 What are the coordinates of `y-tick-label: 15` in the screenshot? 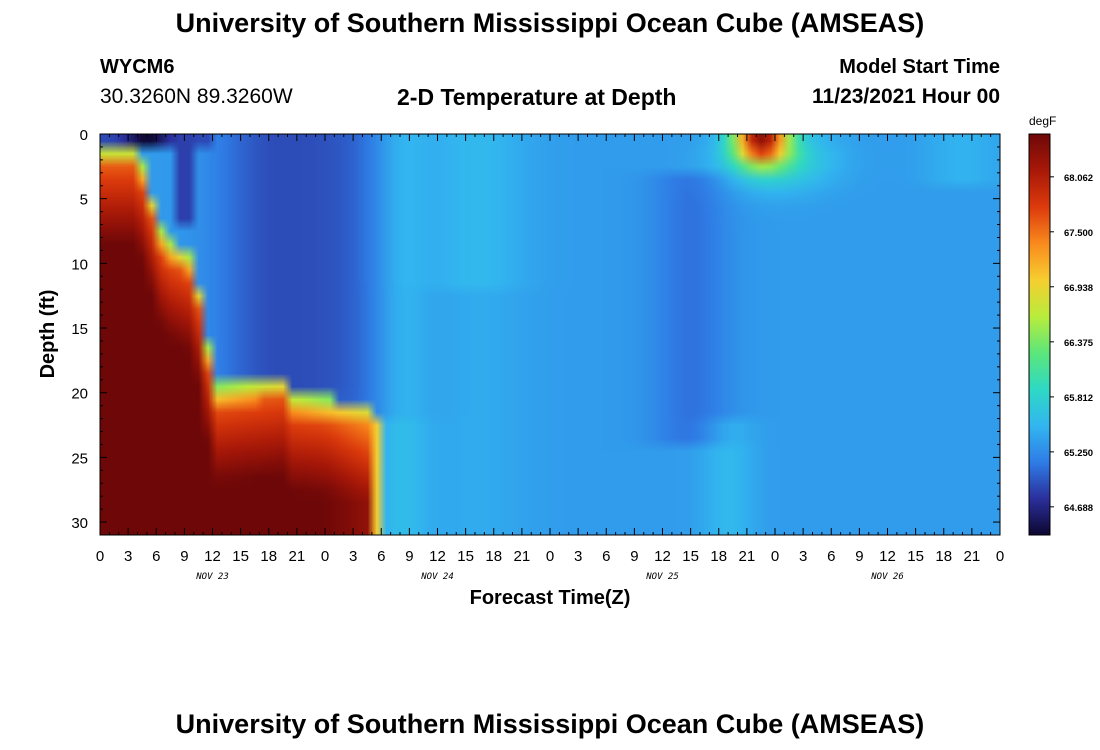 It's located at (79, 329).